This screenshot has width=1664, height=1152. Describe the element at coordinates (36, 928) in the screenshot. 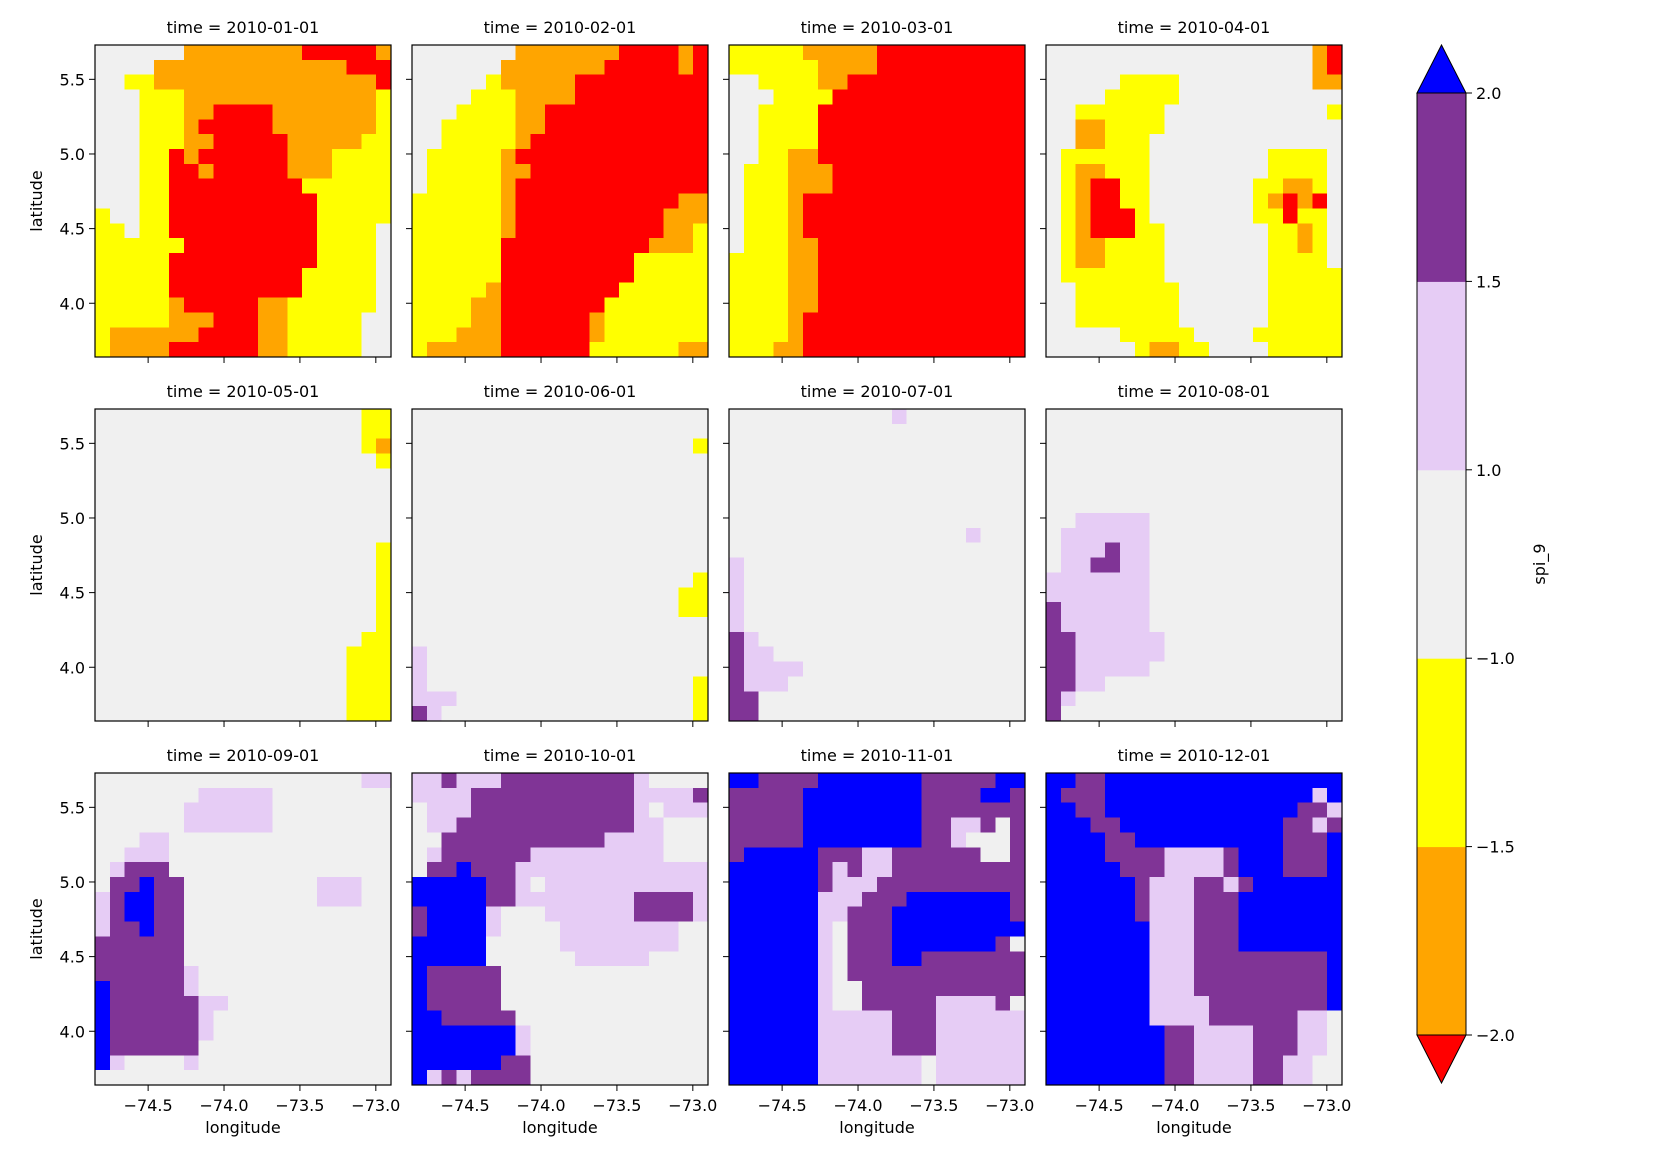

I see `y-axis-label: latitude` at that location.